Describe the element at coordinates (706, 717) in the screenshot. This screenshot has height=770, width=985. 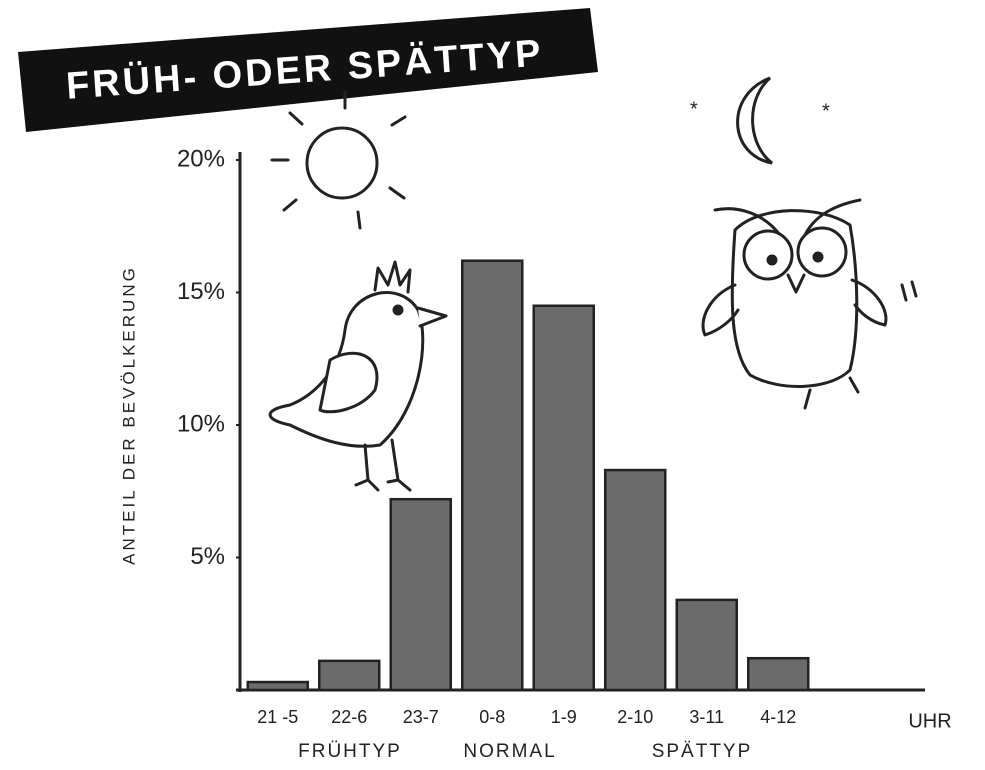
I see `x-tick-label: 3-11` at that location.